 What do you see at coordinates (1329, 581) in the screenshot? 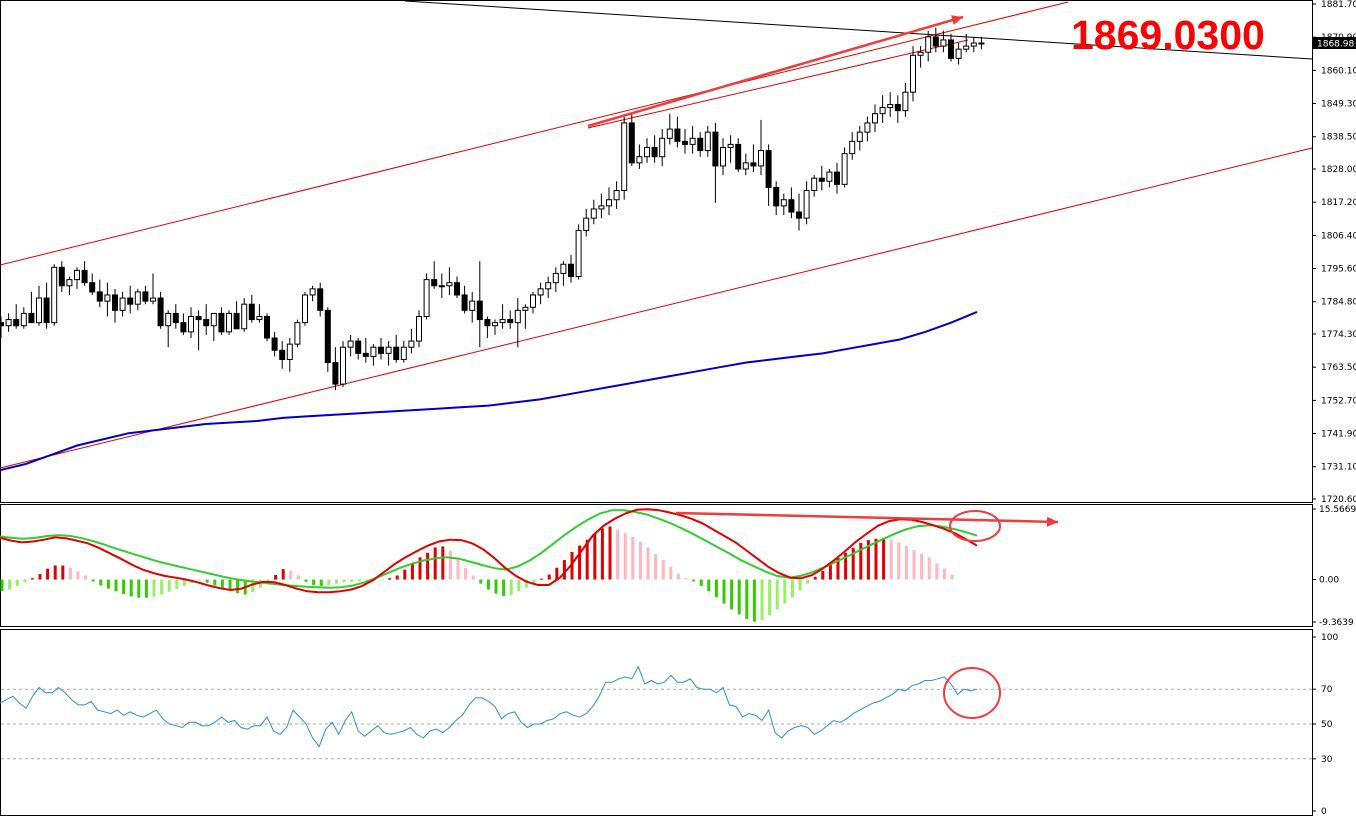
I see `macd-tick-label: 0.00` at bounding box center [1329, 581].